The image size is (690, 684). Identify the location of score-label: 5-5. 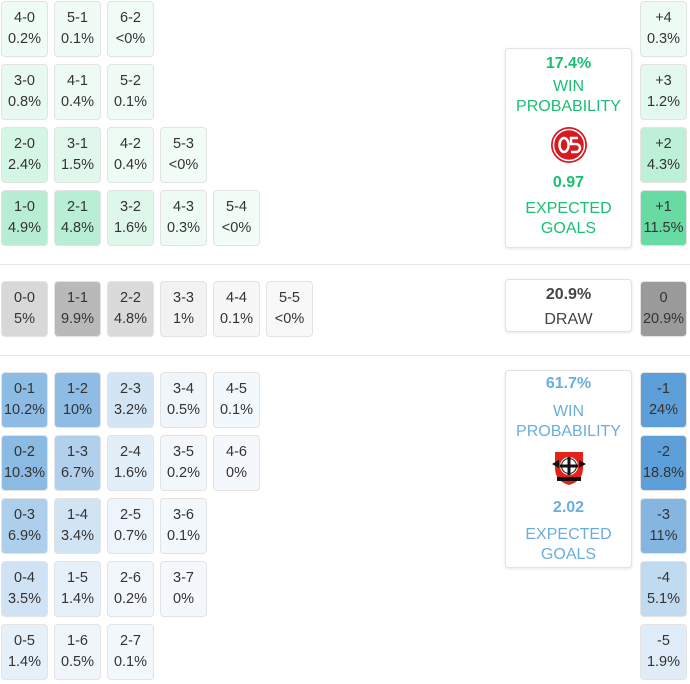
(289, 298).